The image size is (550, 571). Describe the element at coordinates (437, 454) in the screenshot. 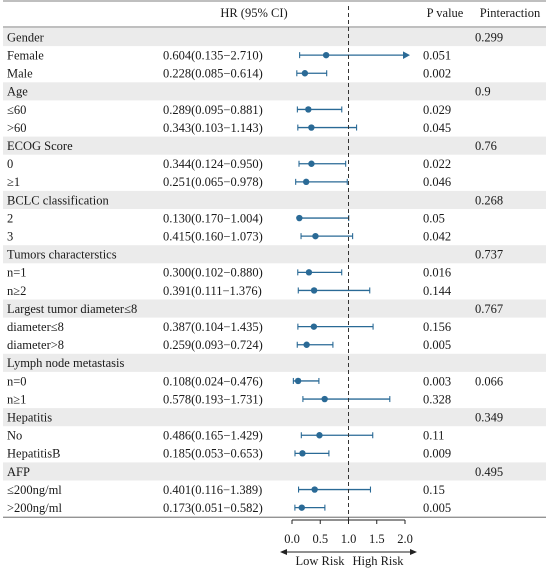

I see `p-value: 0.009` at that location.